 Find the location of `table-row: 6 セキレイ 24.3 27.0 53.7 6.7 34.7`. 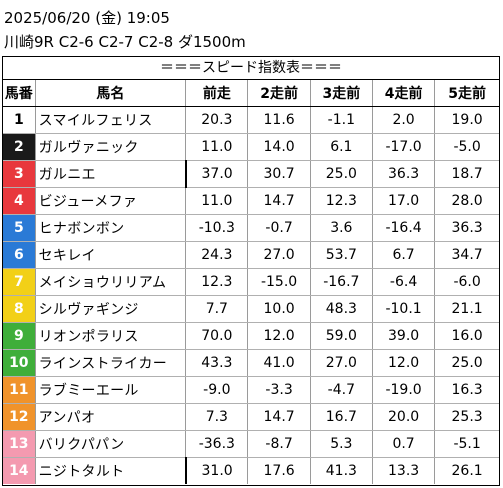

table-row: 6 セキレイ 24.3 27.0 53.7 6.7 34.7 is located at coordinates (251, 255).